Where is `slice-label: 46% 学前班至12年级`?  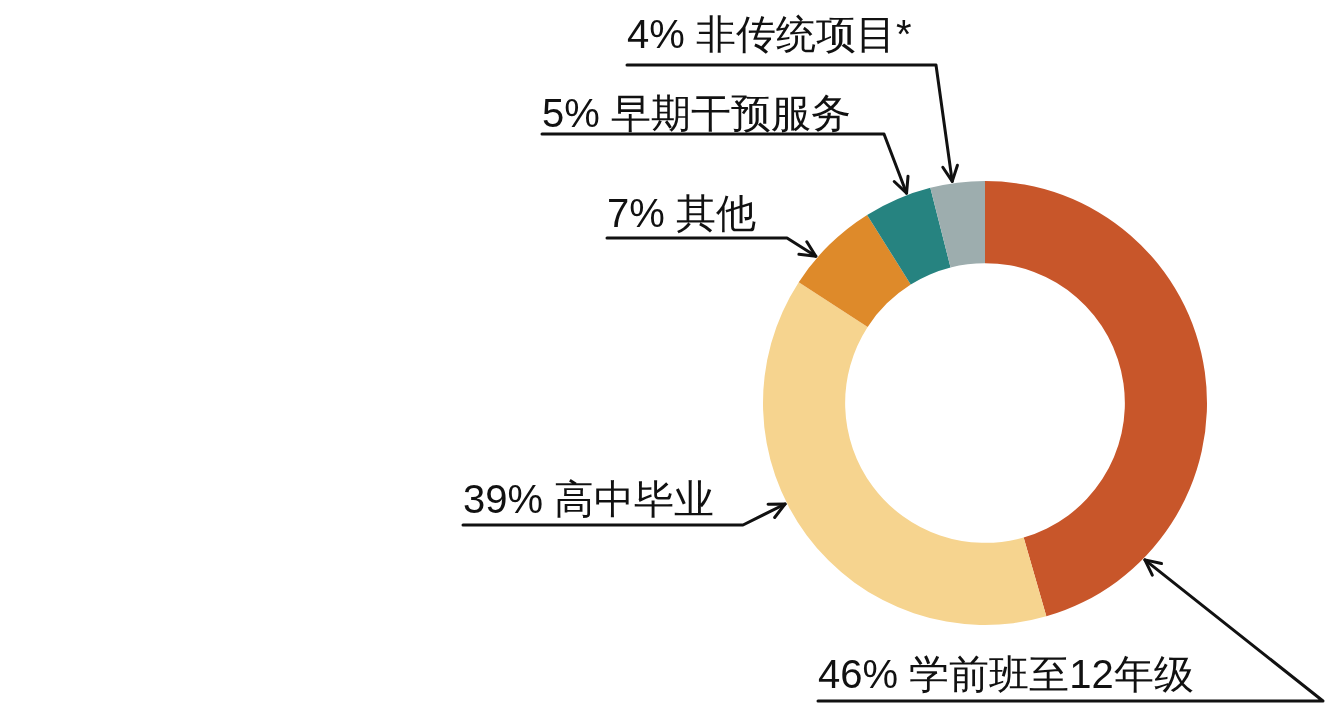 slice-label: 46% 学前班至12年级 is located at coordinates (1006, 674).